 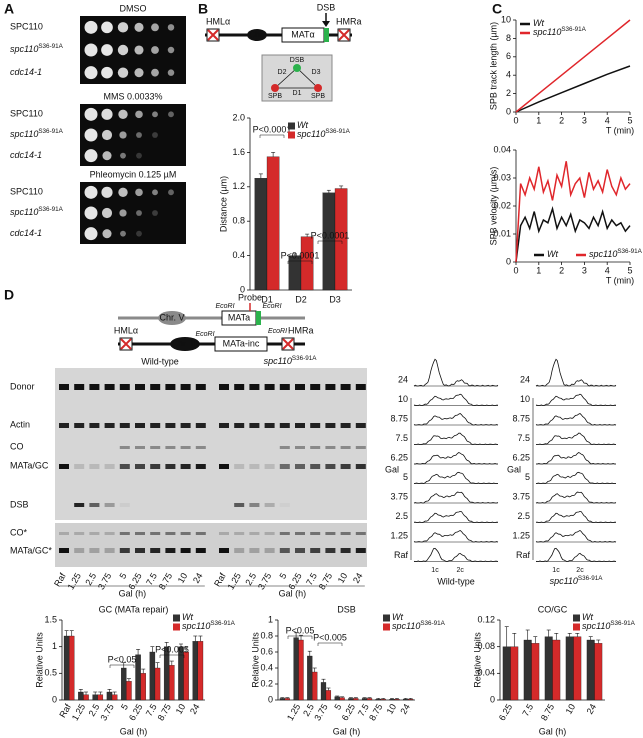 I want to click on y-axis-title: Relative Units, so click(x=255, y=660).